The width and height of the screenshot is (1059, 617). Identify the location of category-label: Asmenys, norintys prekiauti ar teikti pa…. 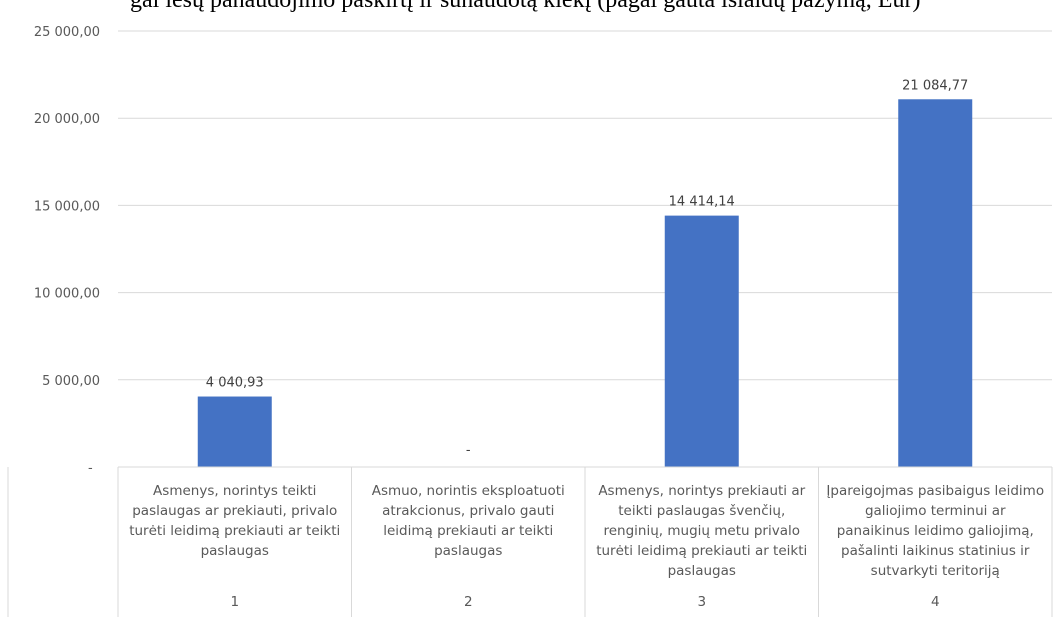
(702, 531).